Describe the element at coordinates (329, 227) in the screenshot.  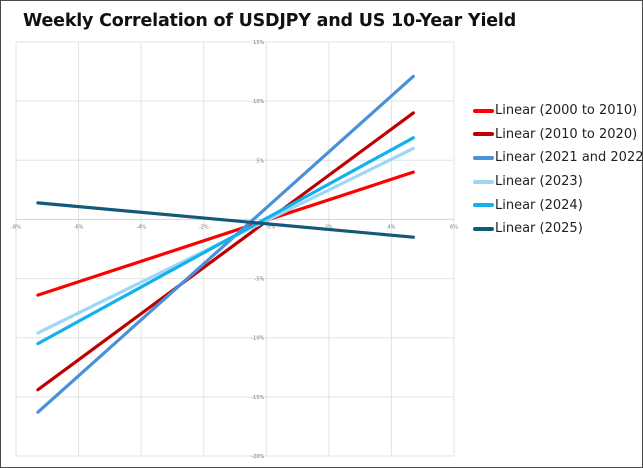
I see `x-tick-label: 2%` at that location.